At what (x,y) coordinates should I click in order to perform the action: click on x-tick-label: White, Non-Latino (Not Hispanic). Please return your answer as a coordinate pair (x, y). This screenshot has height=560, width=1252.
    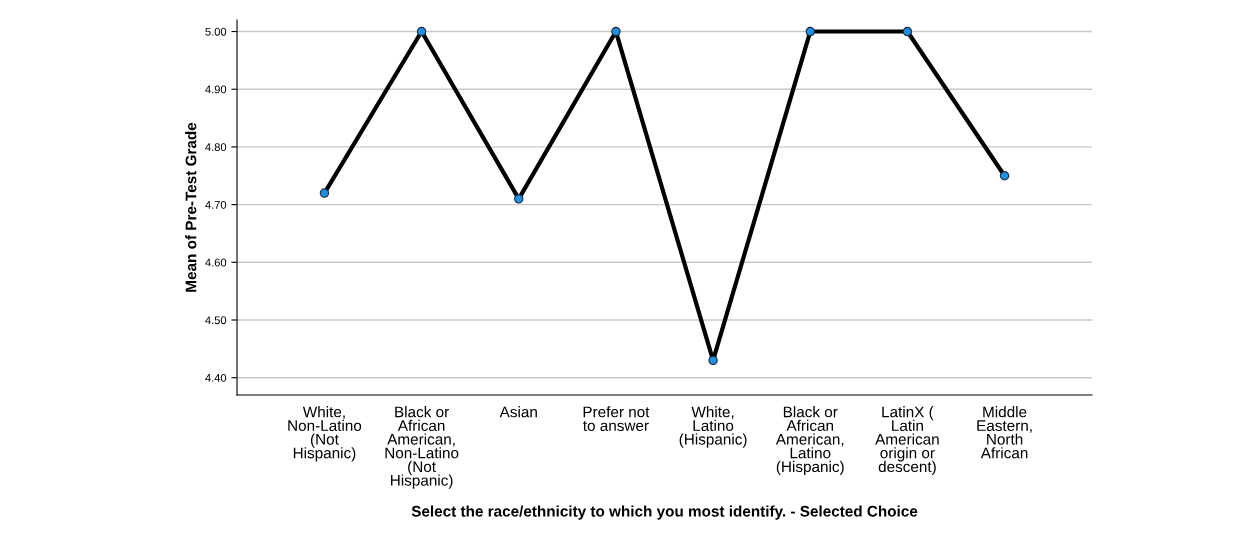
    Looking at the image, I should click on (325, 434).